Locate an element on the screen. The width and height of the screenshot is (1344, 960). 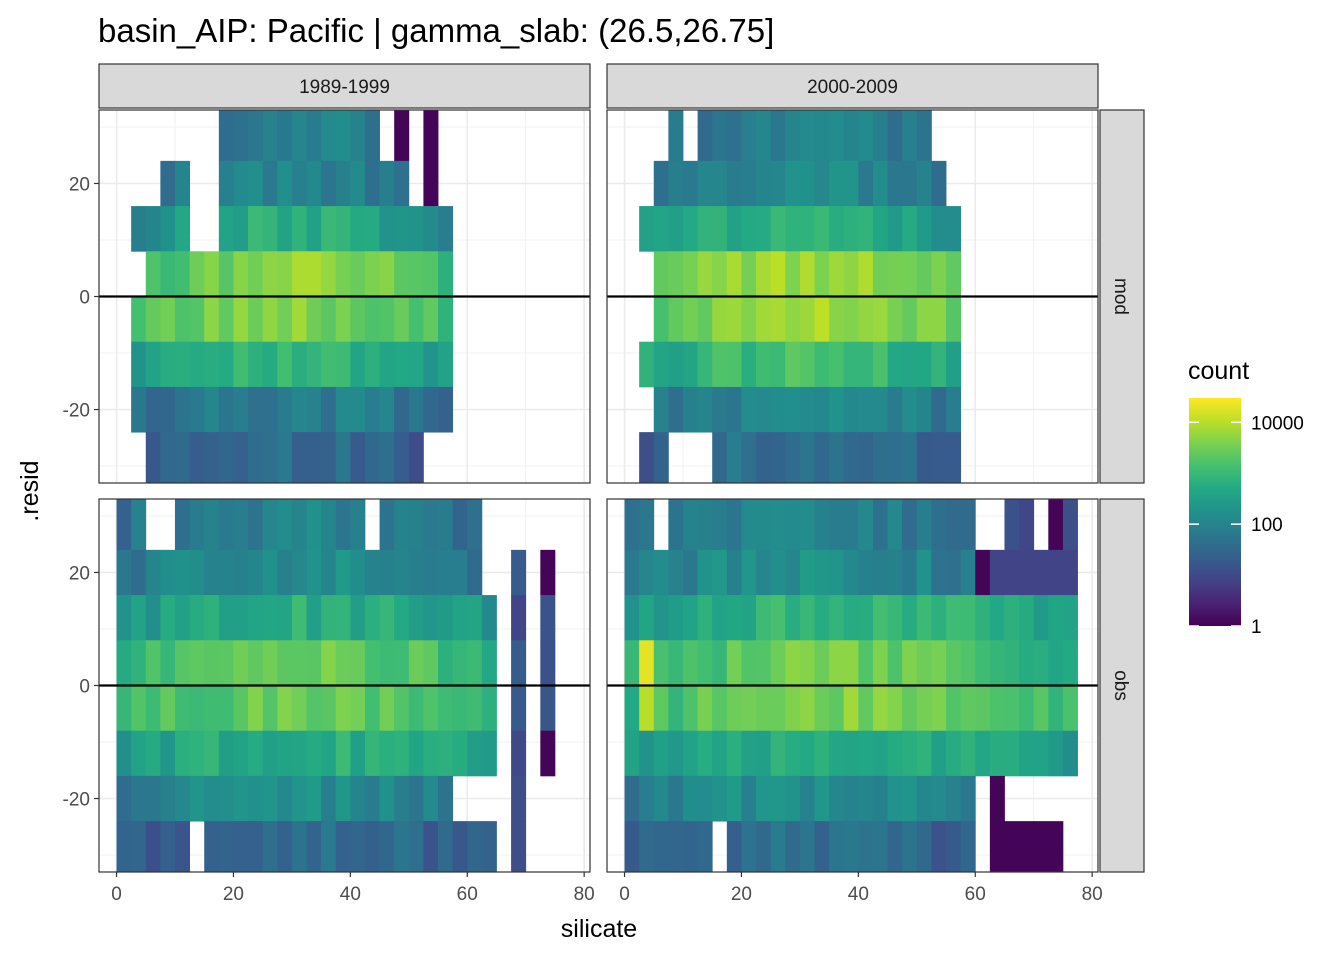
legend-title: count is located at coordinates (1218, 371).